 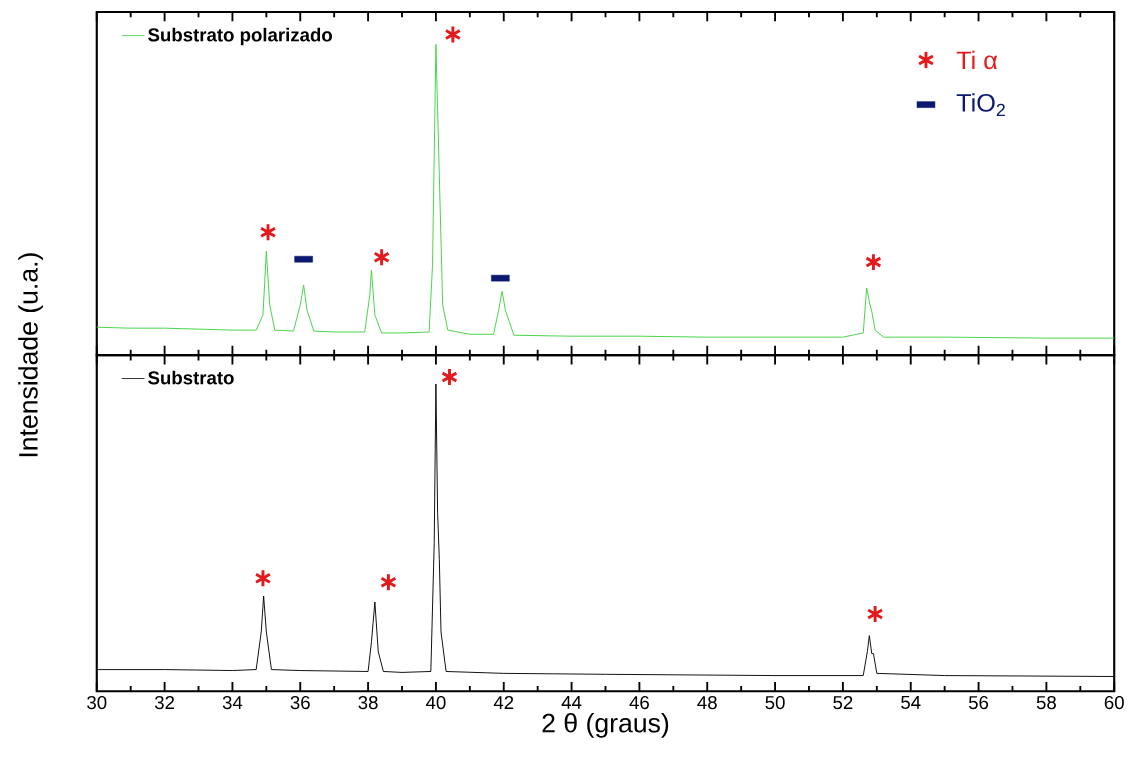 I want to click on x-tick-label: 34, so click(x=232, y=702).